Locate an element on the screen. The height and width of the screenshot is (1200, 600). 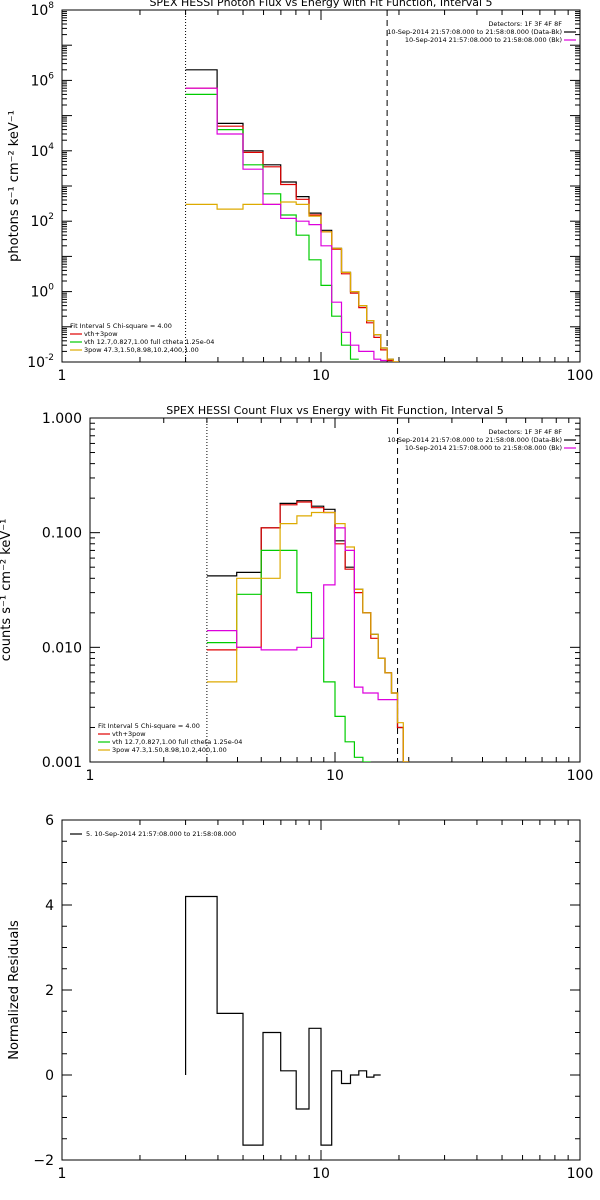
y-tick-label: 10⁻² is located at coordinates (40, 362).